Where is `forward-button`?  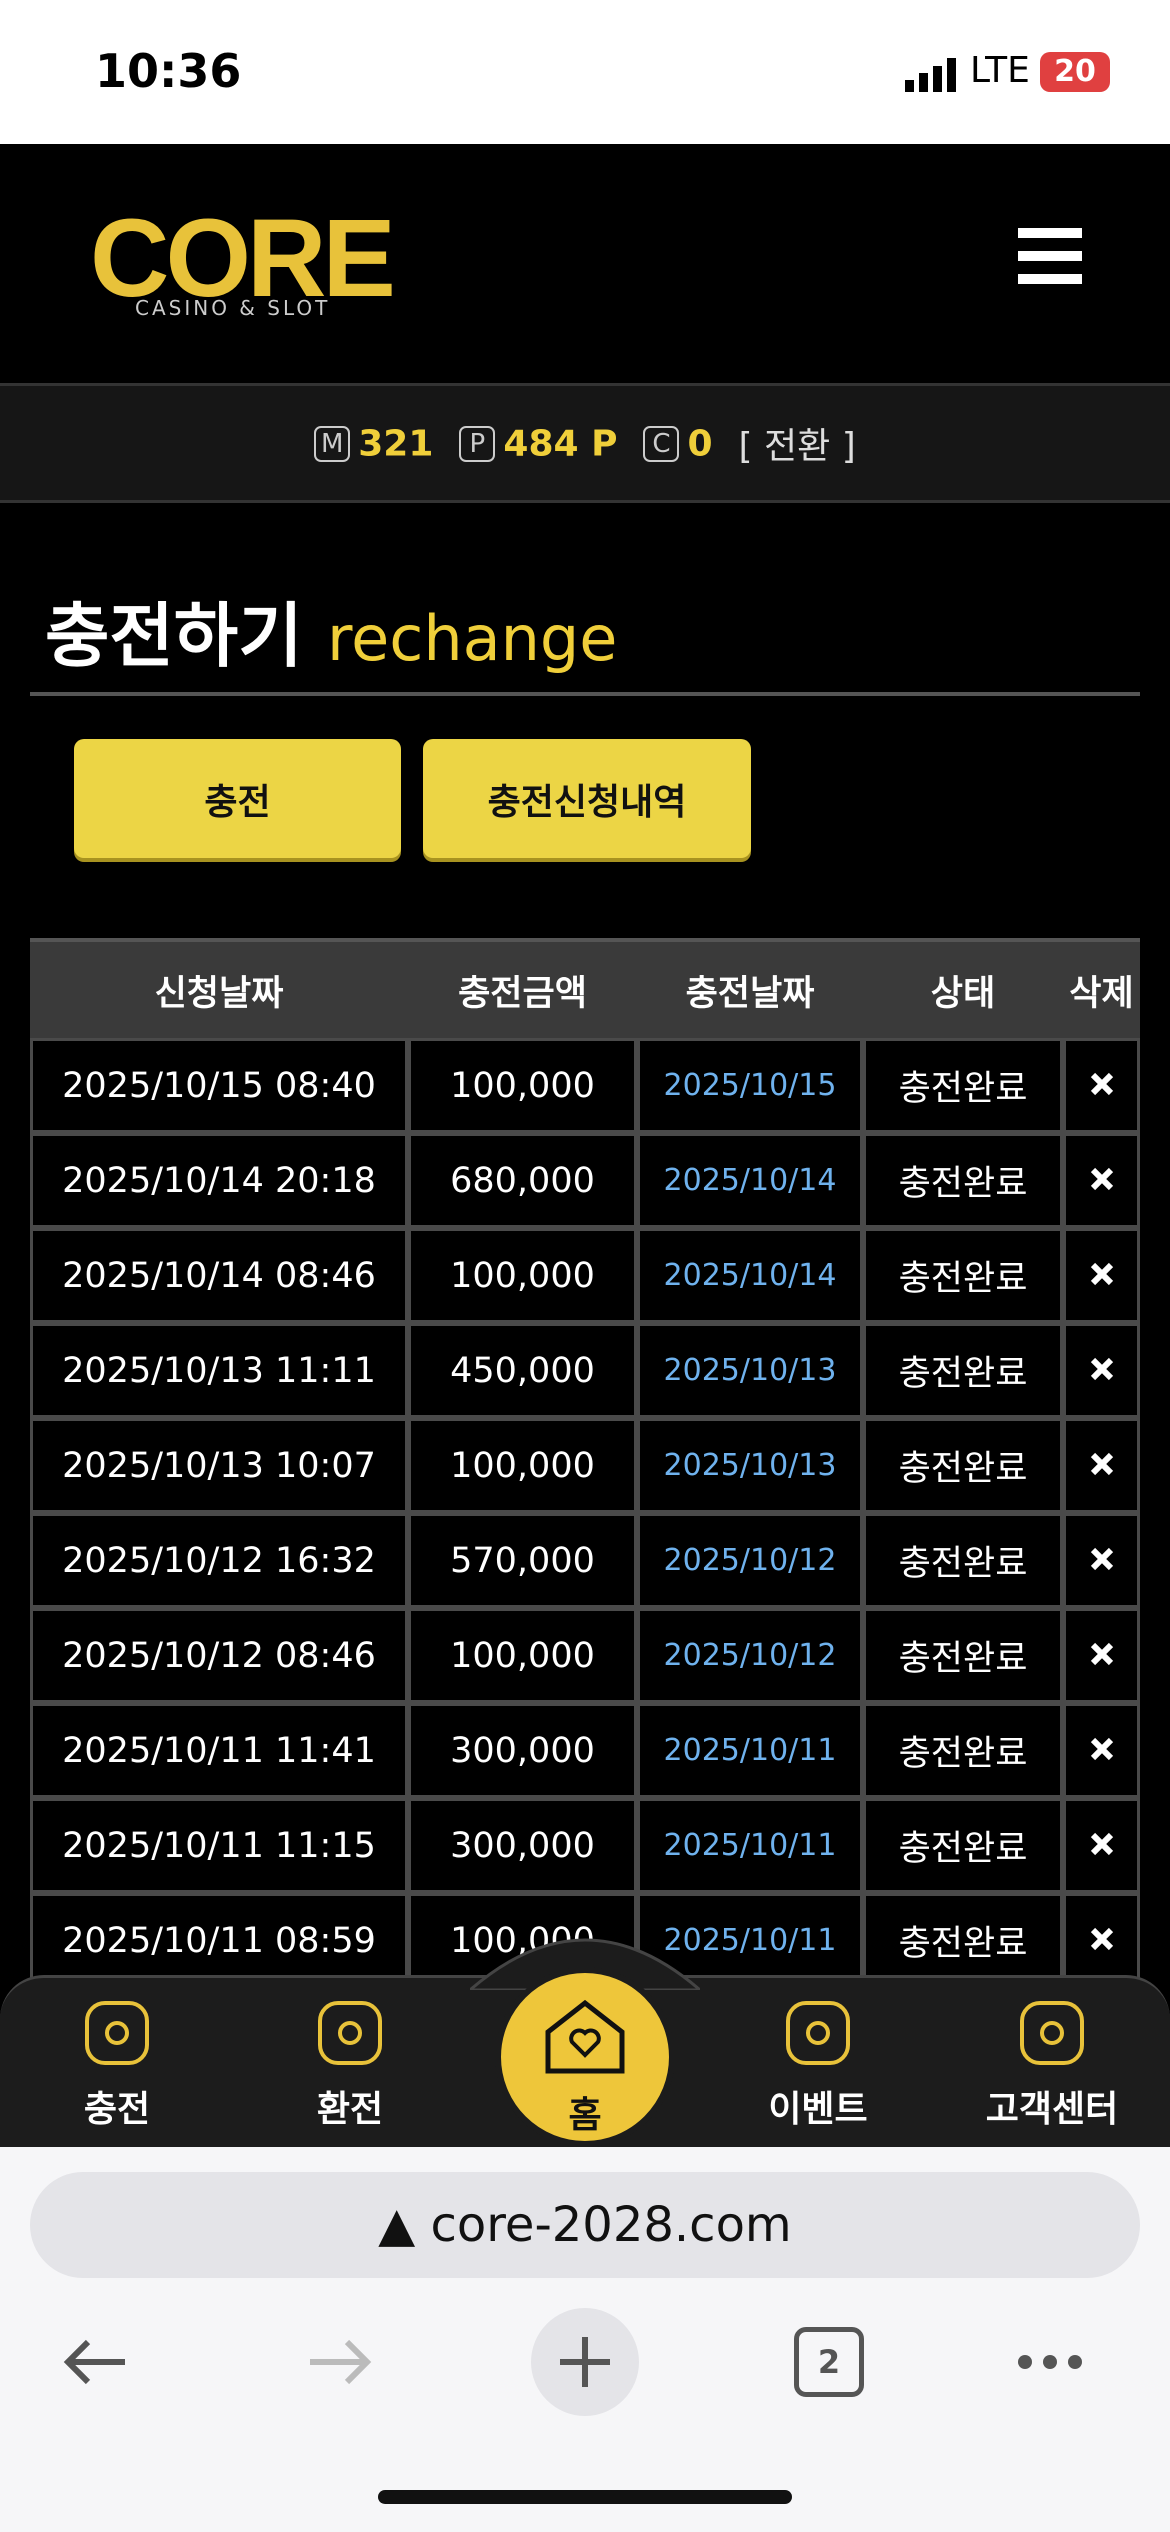 forward-button is located at coordinates (340, 2362).